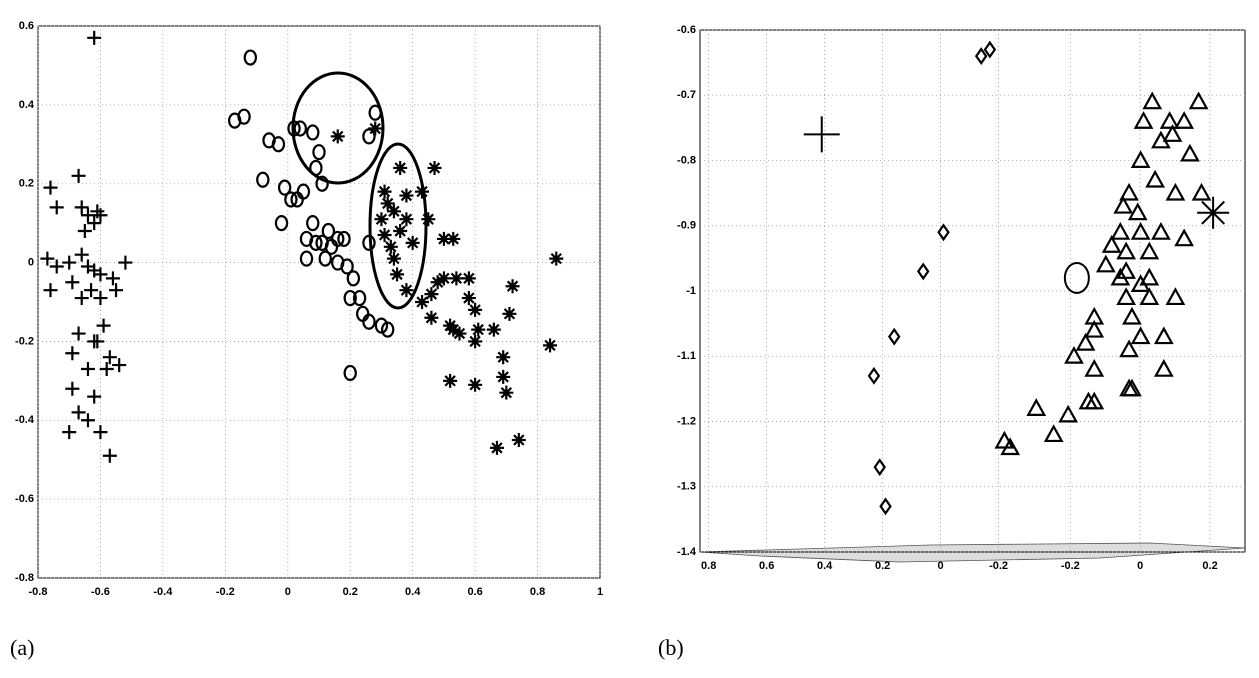  I want to click on y-tick-label: -0.2, so click(24, 341).